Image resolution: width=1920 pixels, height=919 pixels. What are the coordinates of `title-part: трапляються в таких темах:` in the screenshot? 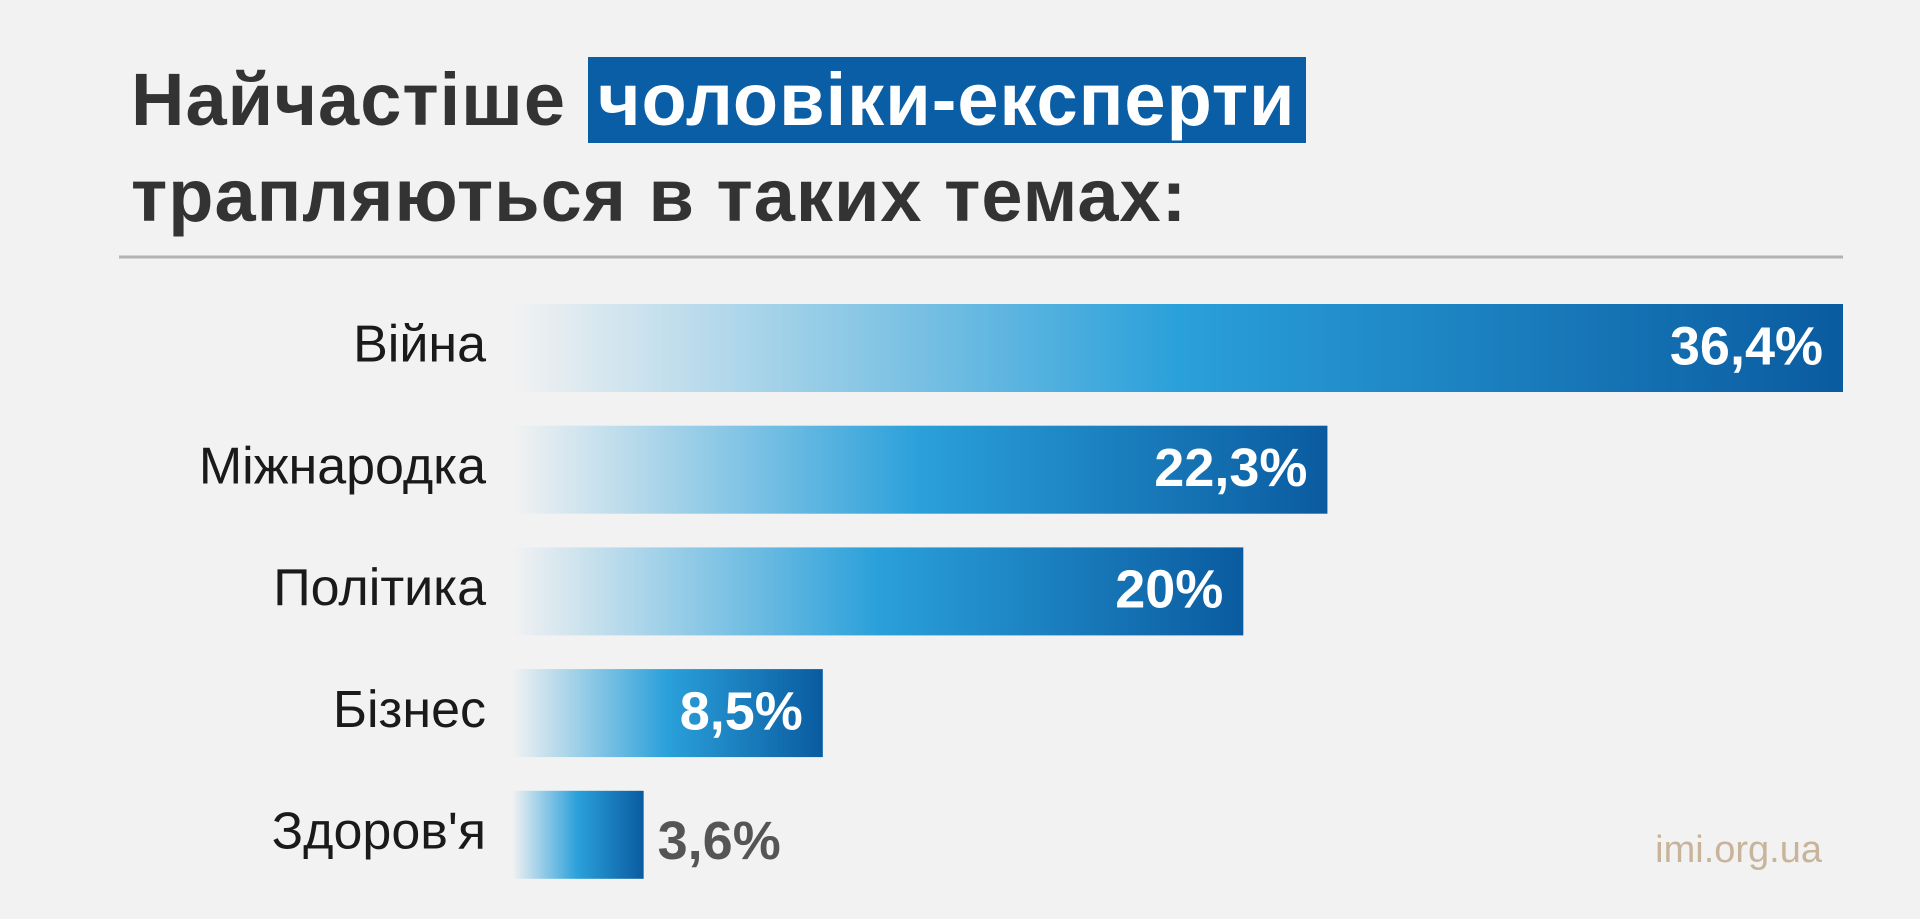 It's located at (659, 195).